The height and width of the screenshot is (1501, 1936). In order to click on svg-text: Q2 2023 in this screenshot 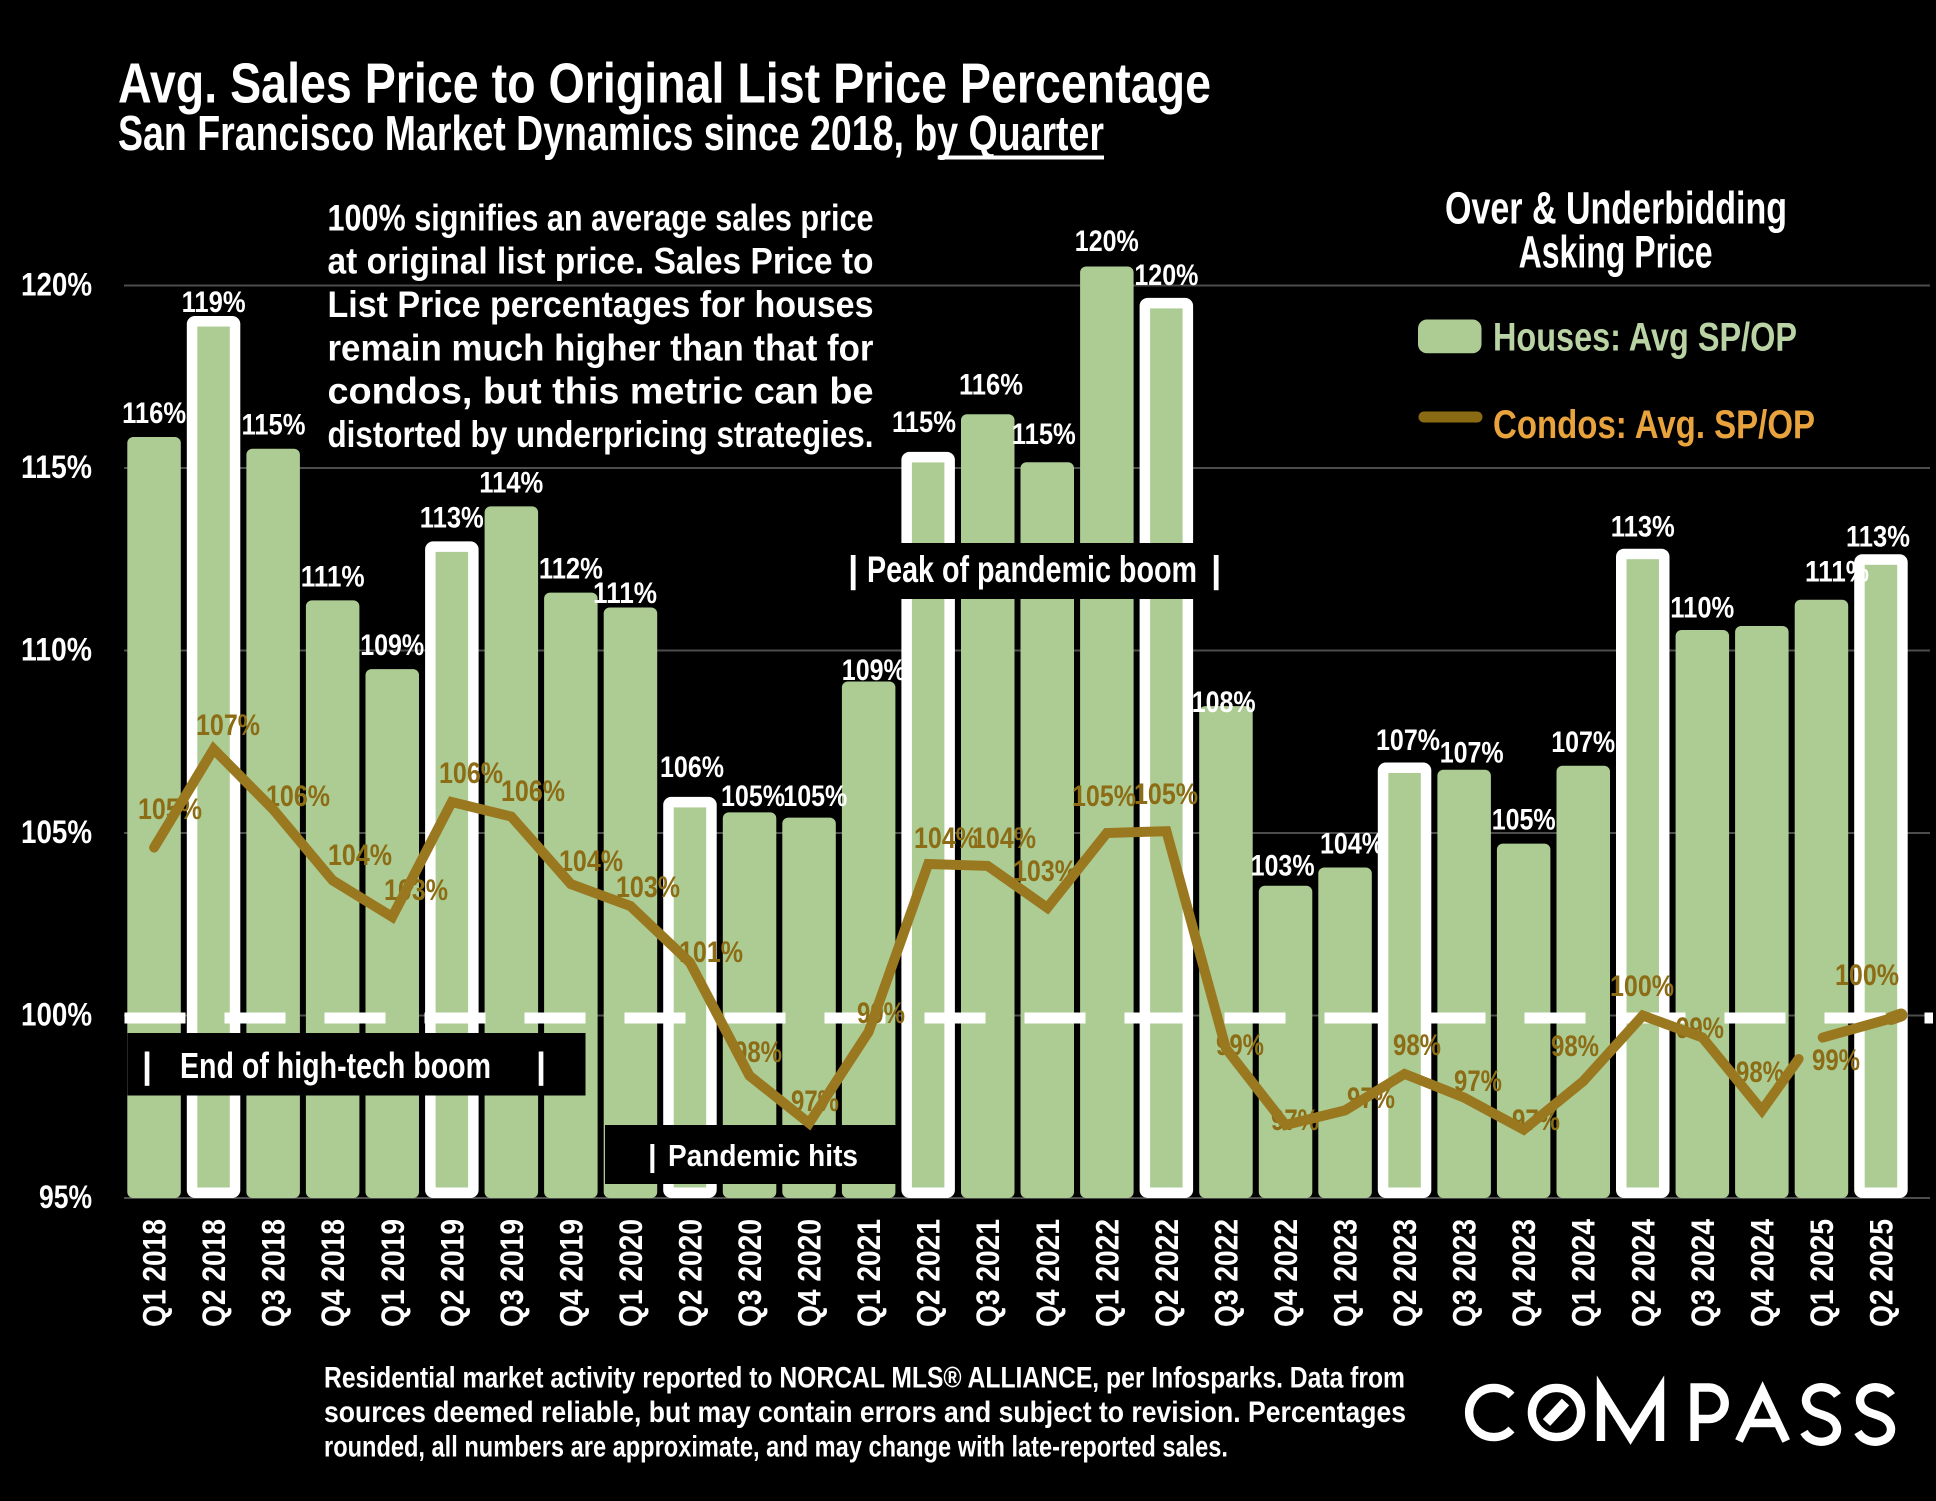, I will do `click(1405, 1273)`.